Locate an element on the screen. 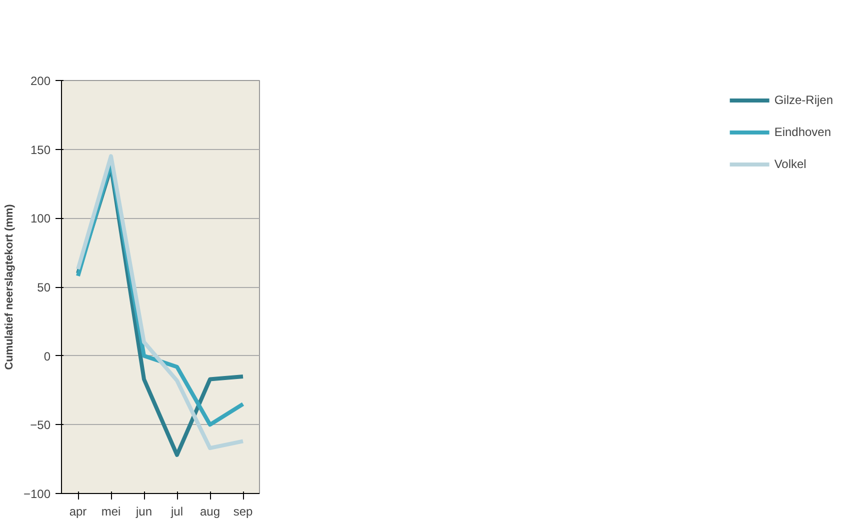 This screenshot has height=521, width=843. y-tick-label: 200 is located at coordinates (40, 81).